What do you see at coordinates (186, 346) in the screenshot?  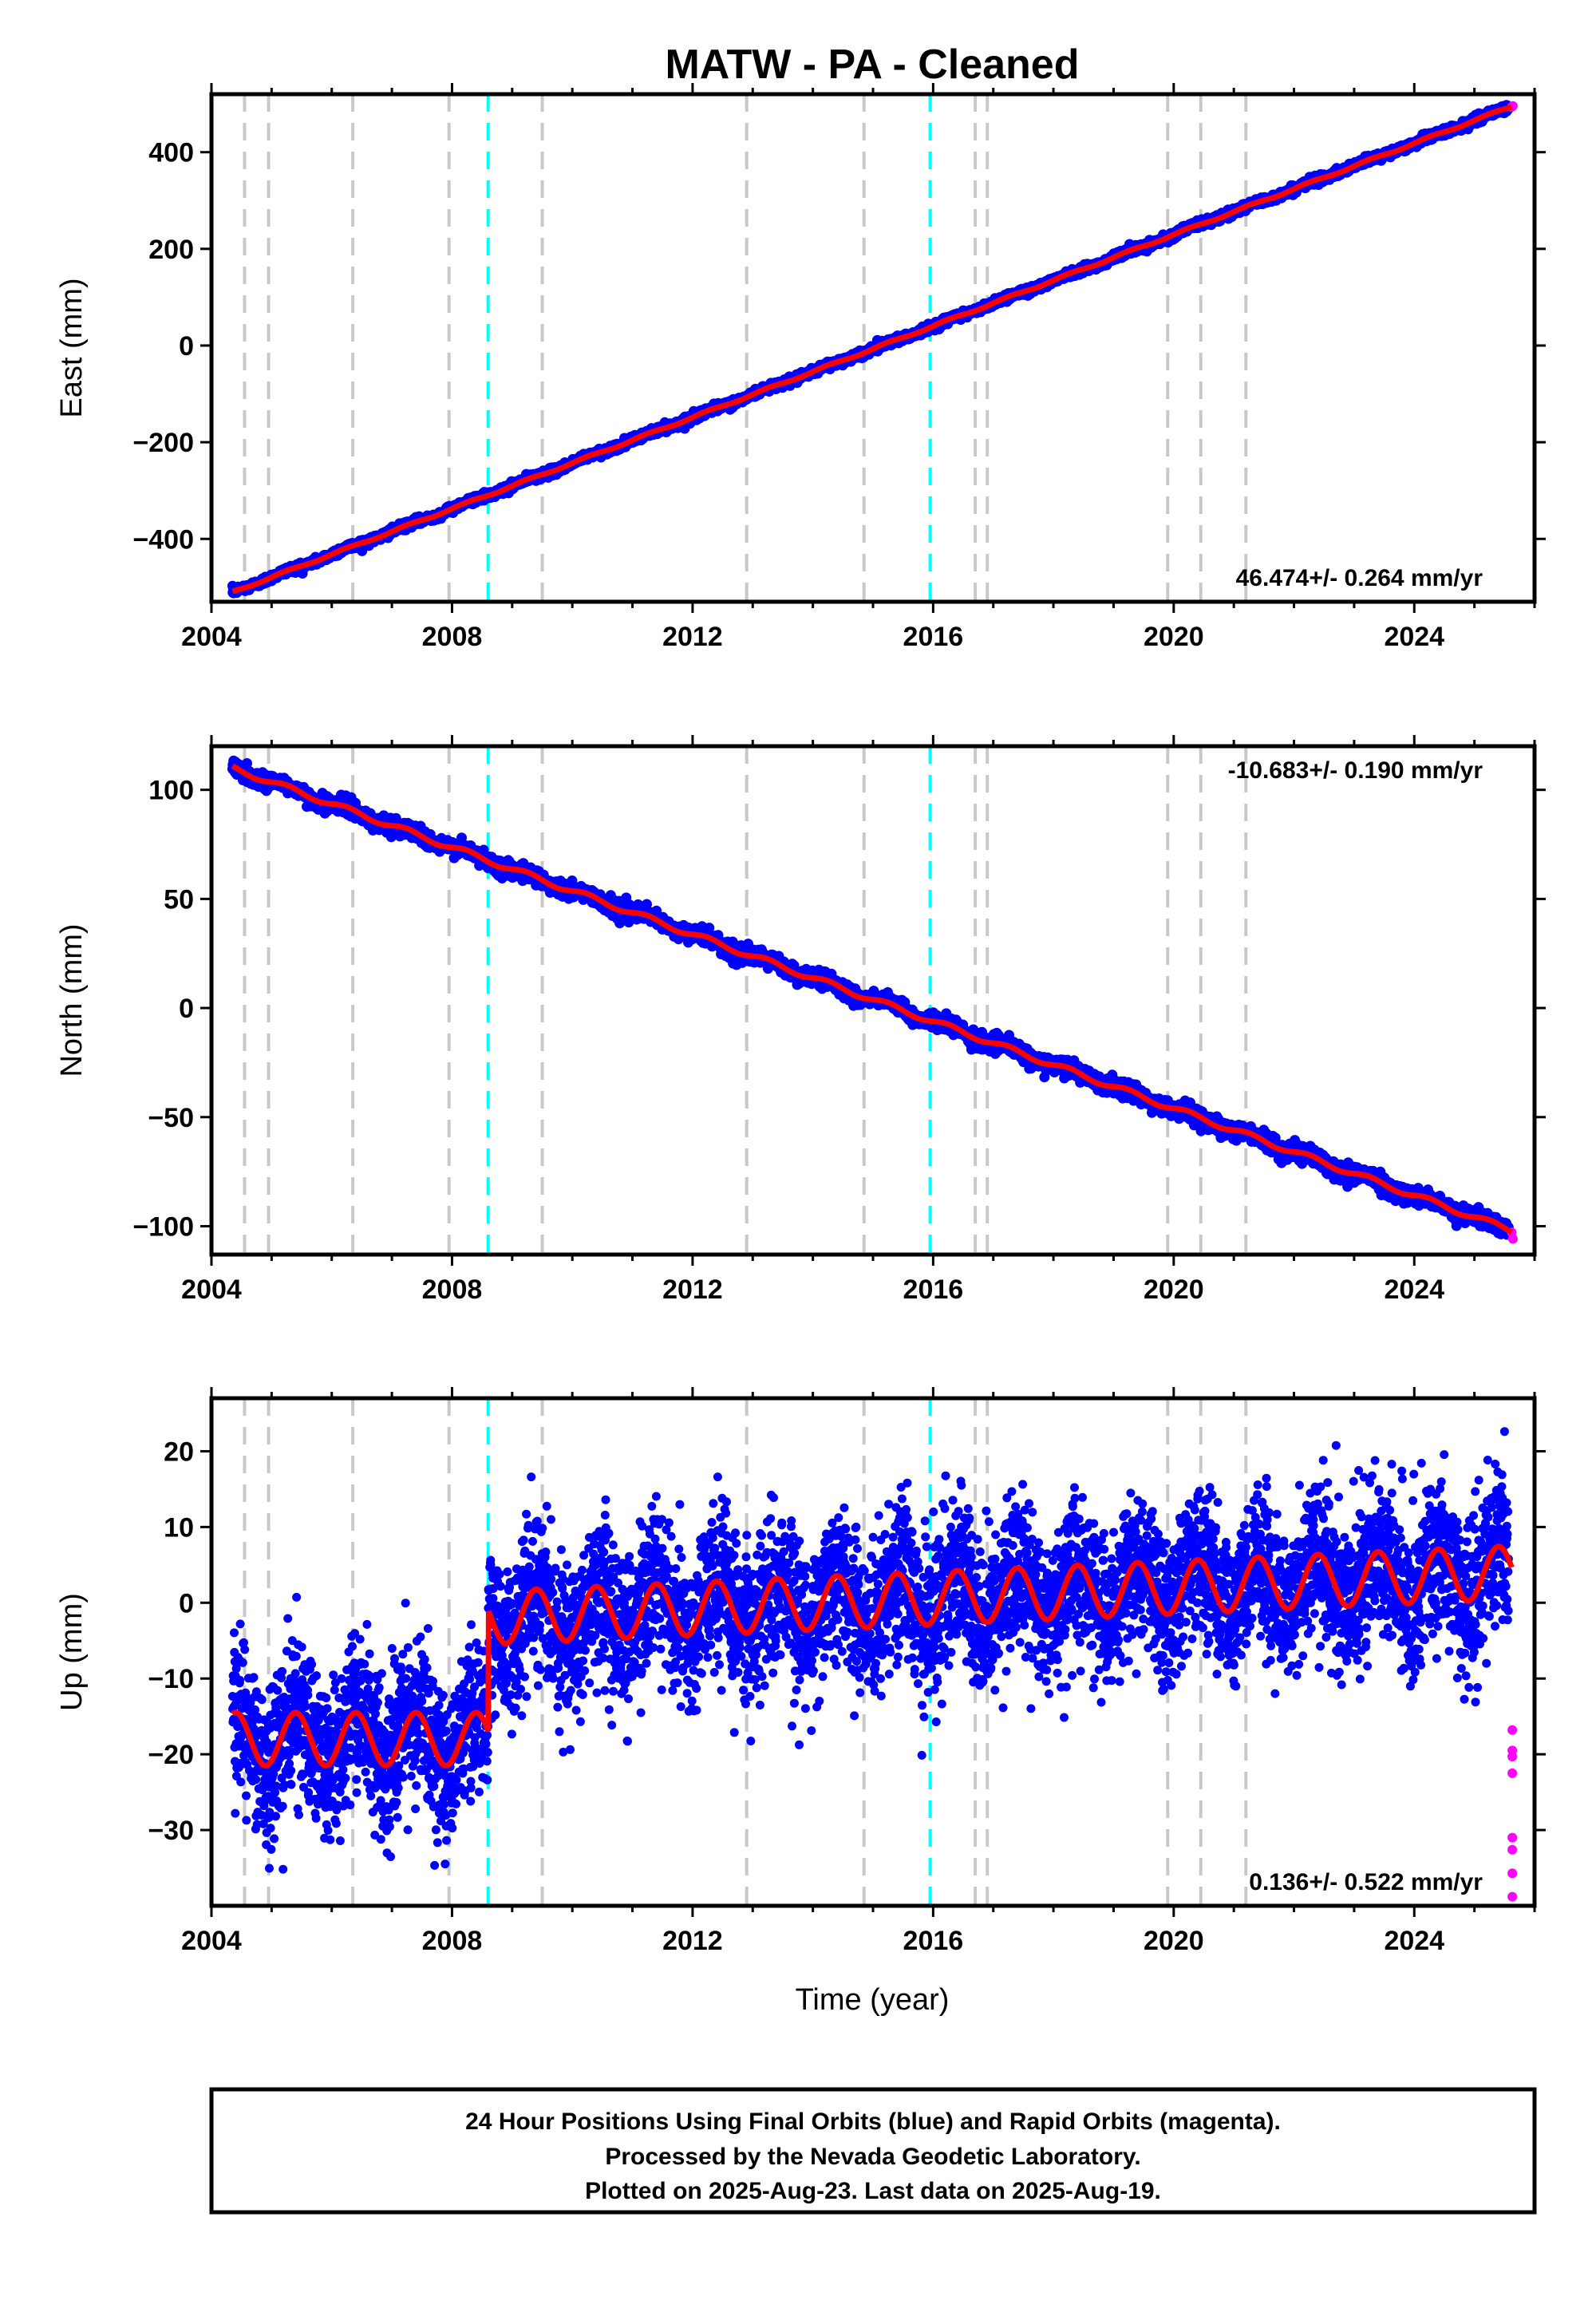 I see `y-tick-label: 0` at bounding box center [186, 346].